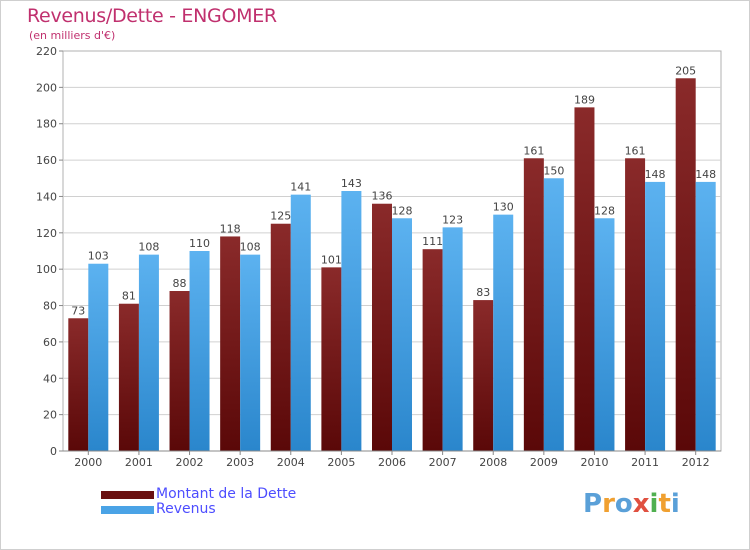 The height and width of the screenshot is (550, 750). I want to click on logo-letter: t, so click(664, 504).